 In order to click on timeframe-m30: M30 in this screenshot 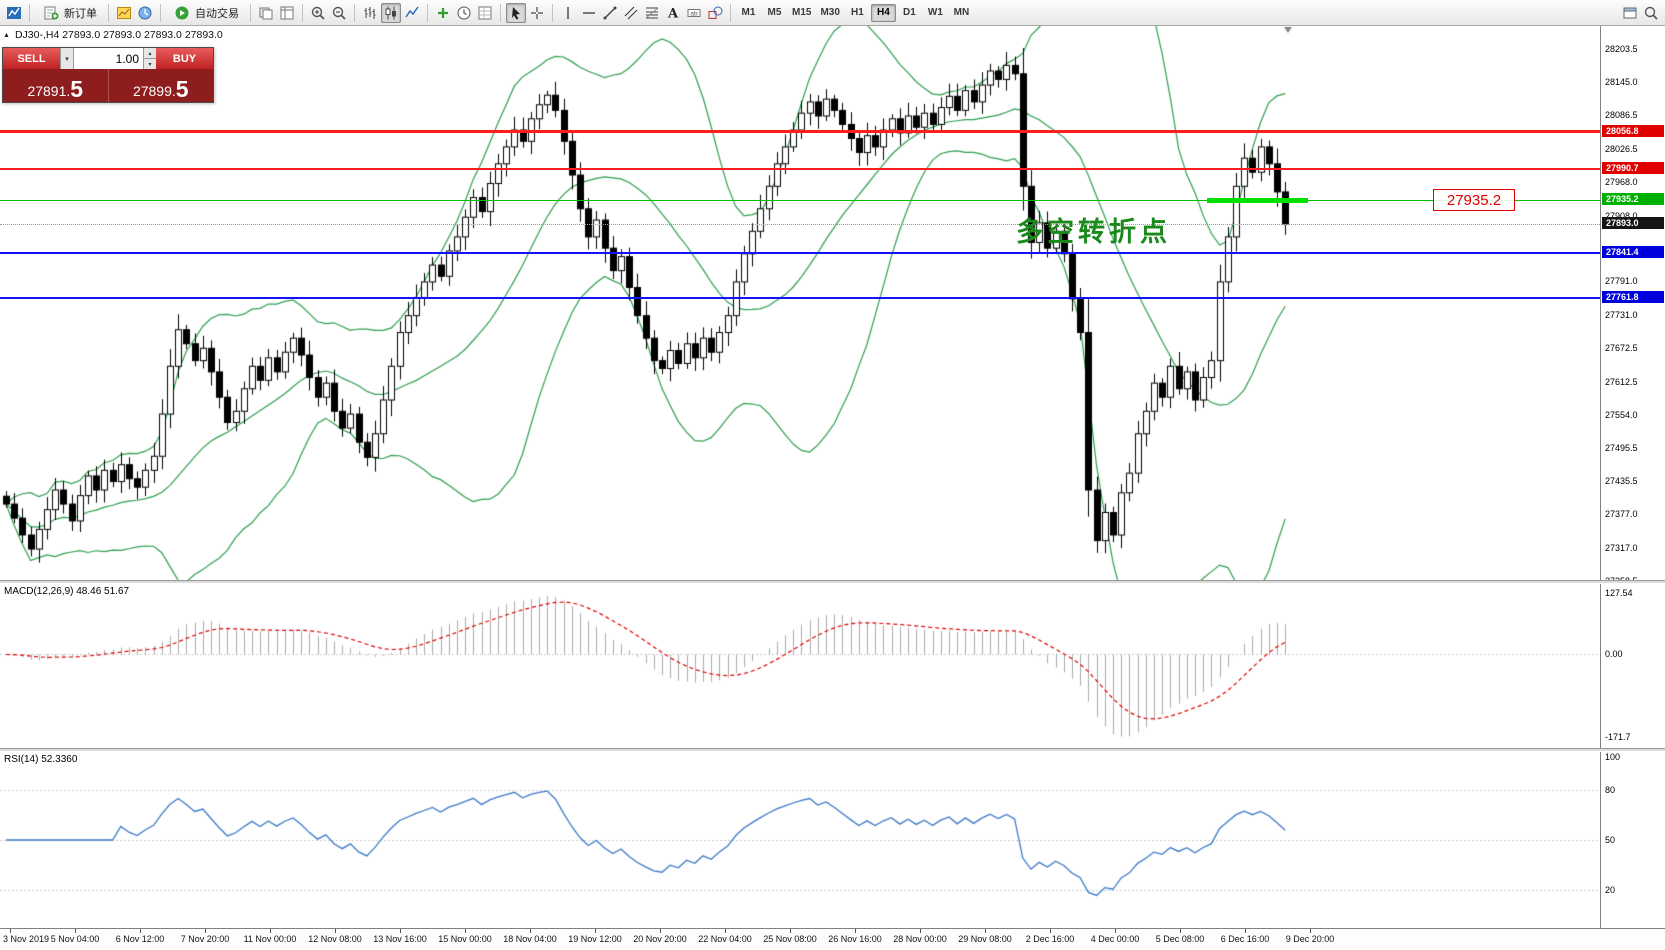, I will do `click(830, 12)`.